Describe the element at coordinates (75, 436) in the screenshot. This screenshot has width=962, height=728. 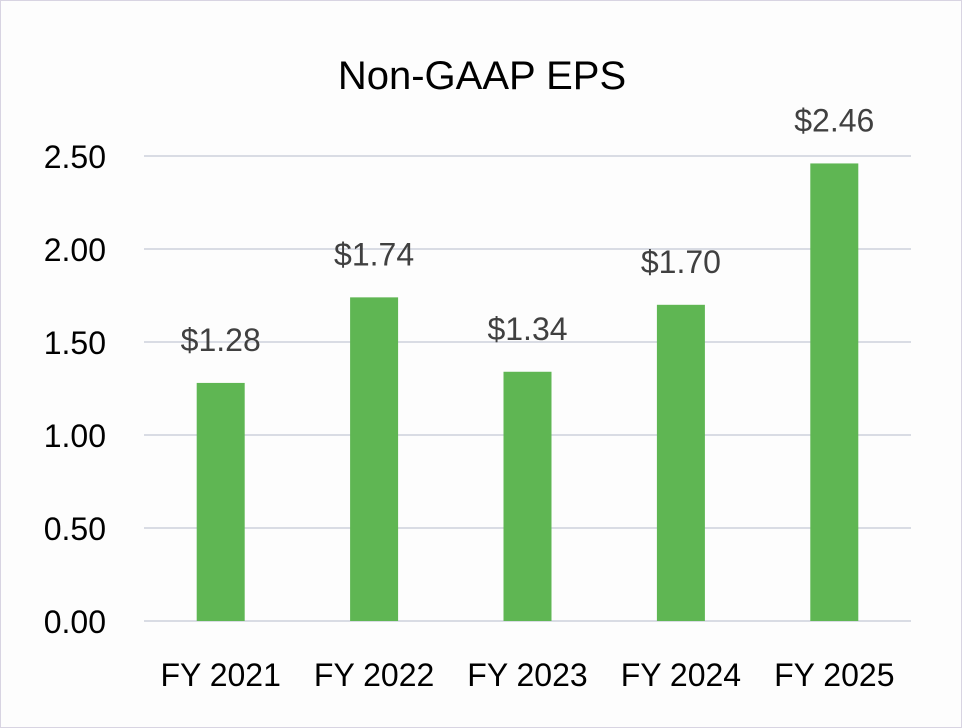
I see `y-tick-label: 1.00` at that location.